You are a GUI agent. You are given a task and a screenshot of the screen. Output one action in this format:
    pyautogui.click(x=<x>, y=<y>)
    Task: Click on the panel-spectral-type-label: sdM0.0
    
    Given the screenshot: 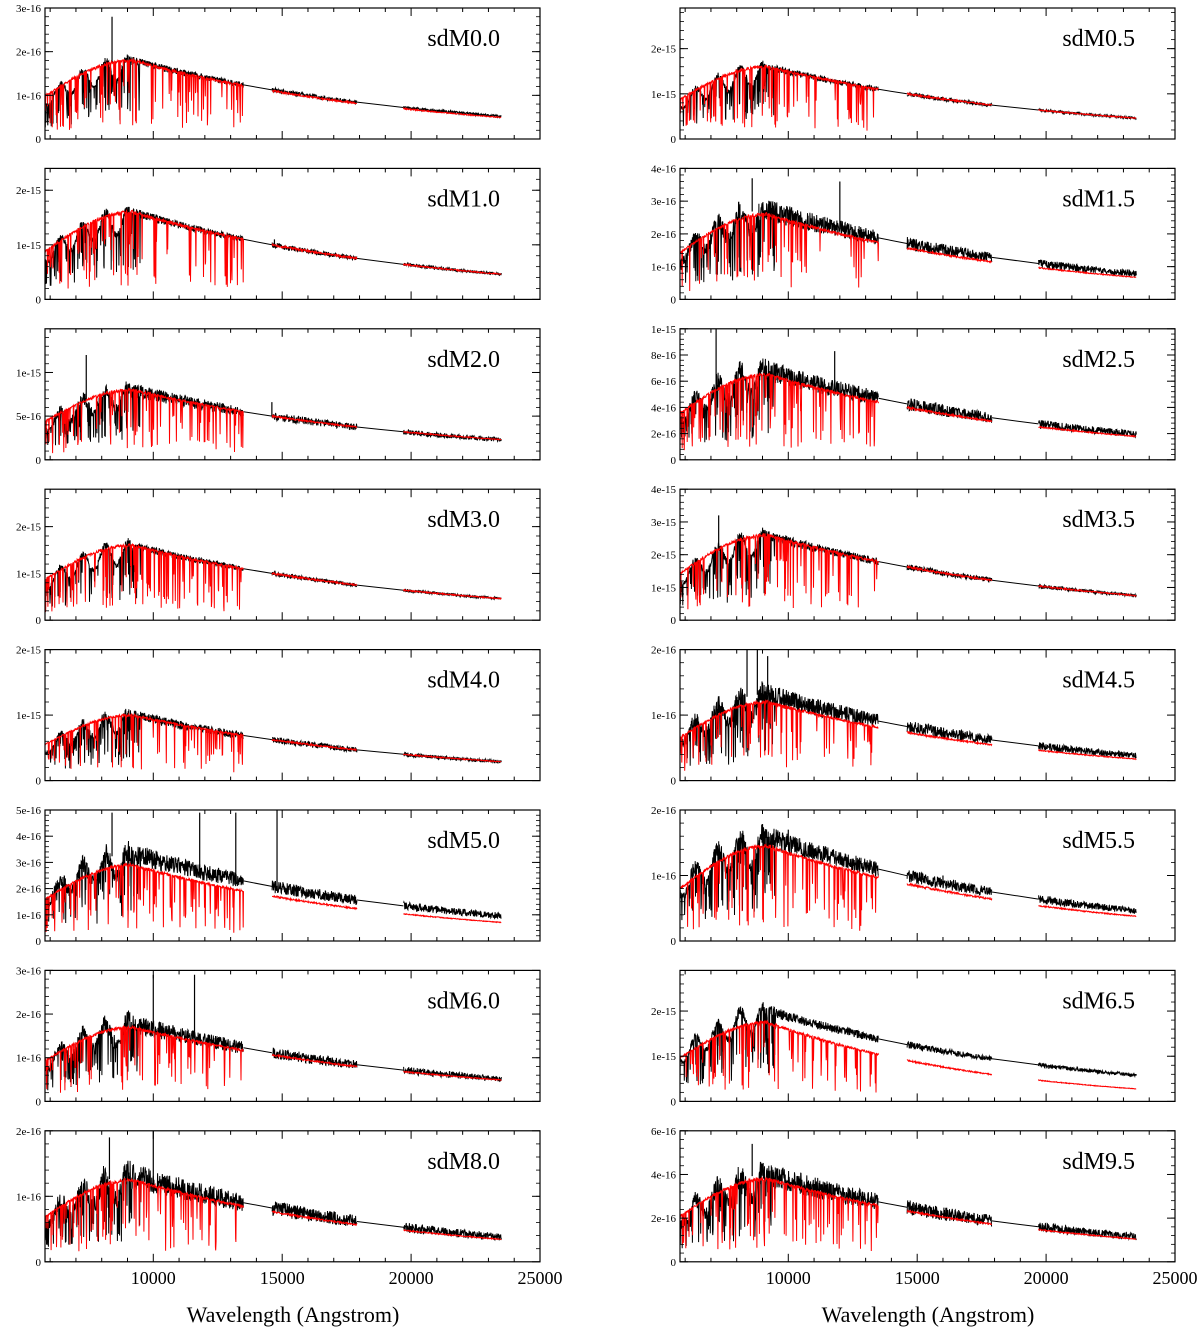 What is the action you would take?
    pyautogui.click(x=463, y=39)
    